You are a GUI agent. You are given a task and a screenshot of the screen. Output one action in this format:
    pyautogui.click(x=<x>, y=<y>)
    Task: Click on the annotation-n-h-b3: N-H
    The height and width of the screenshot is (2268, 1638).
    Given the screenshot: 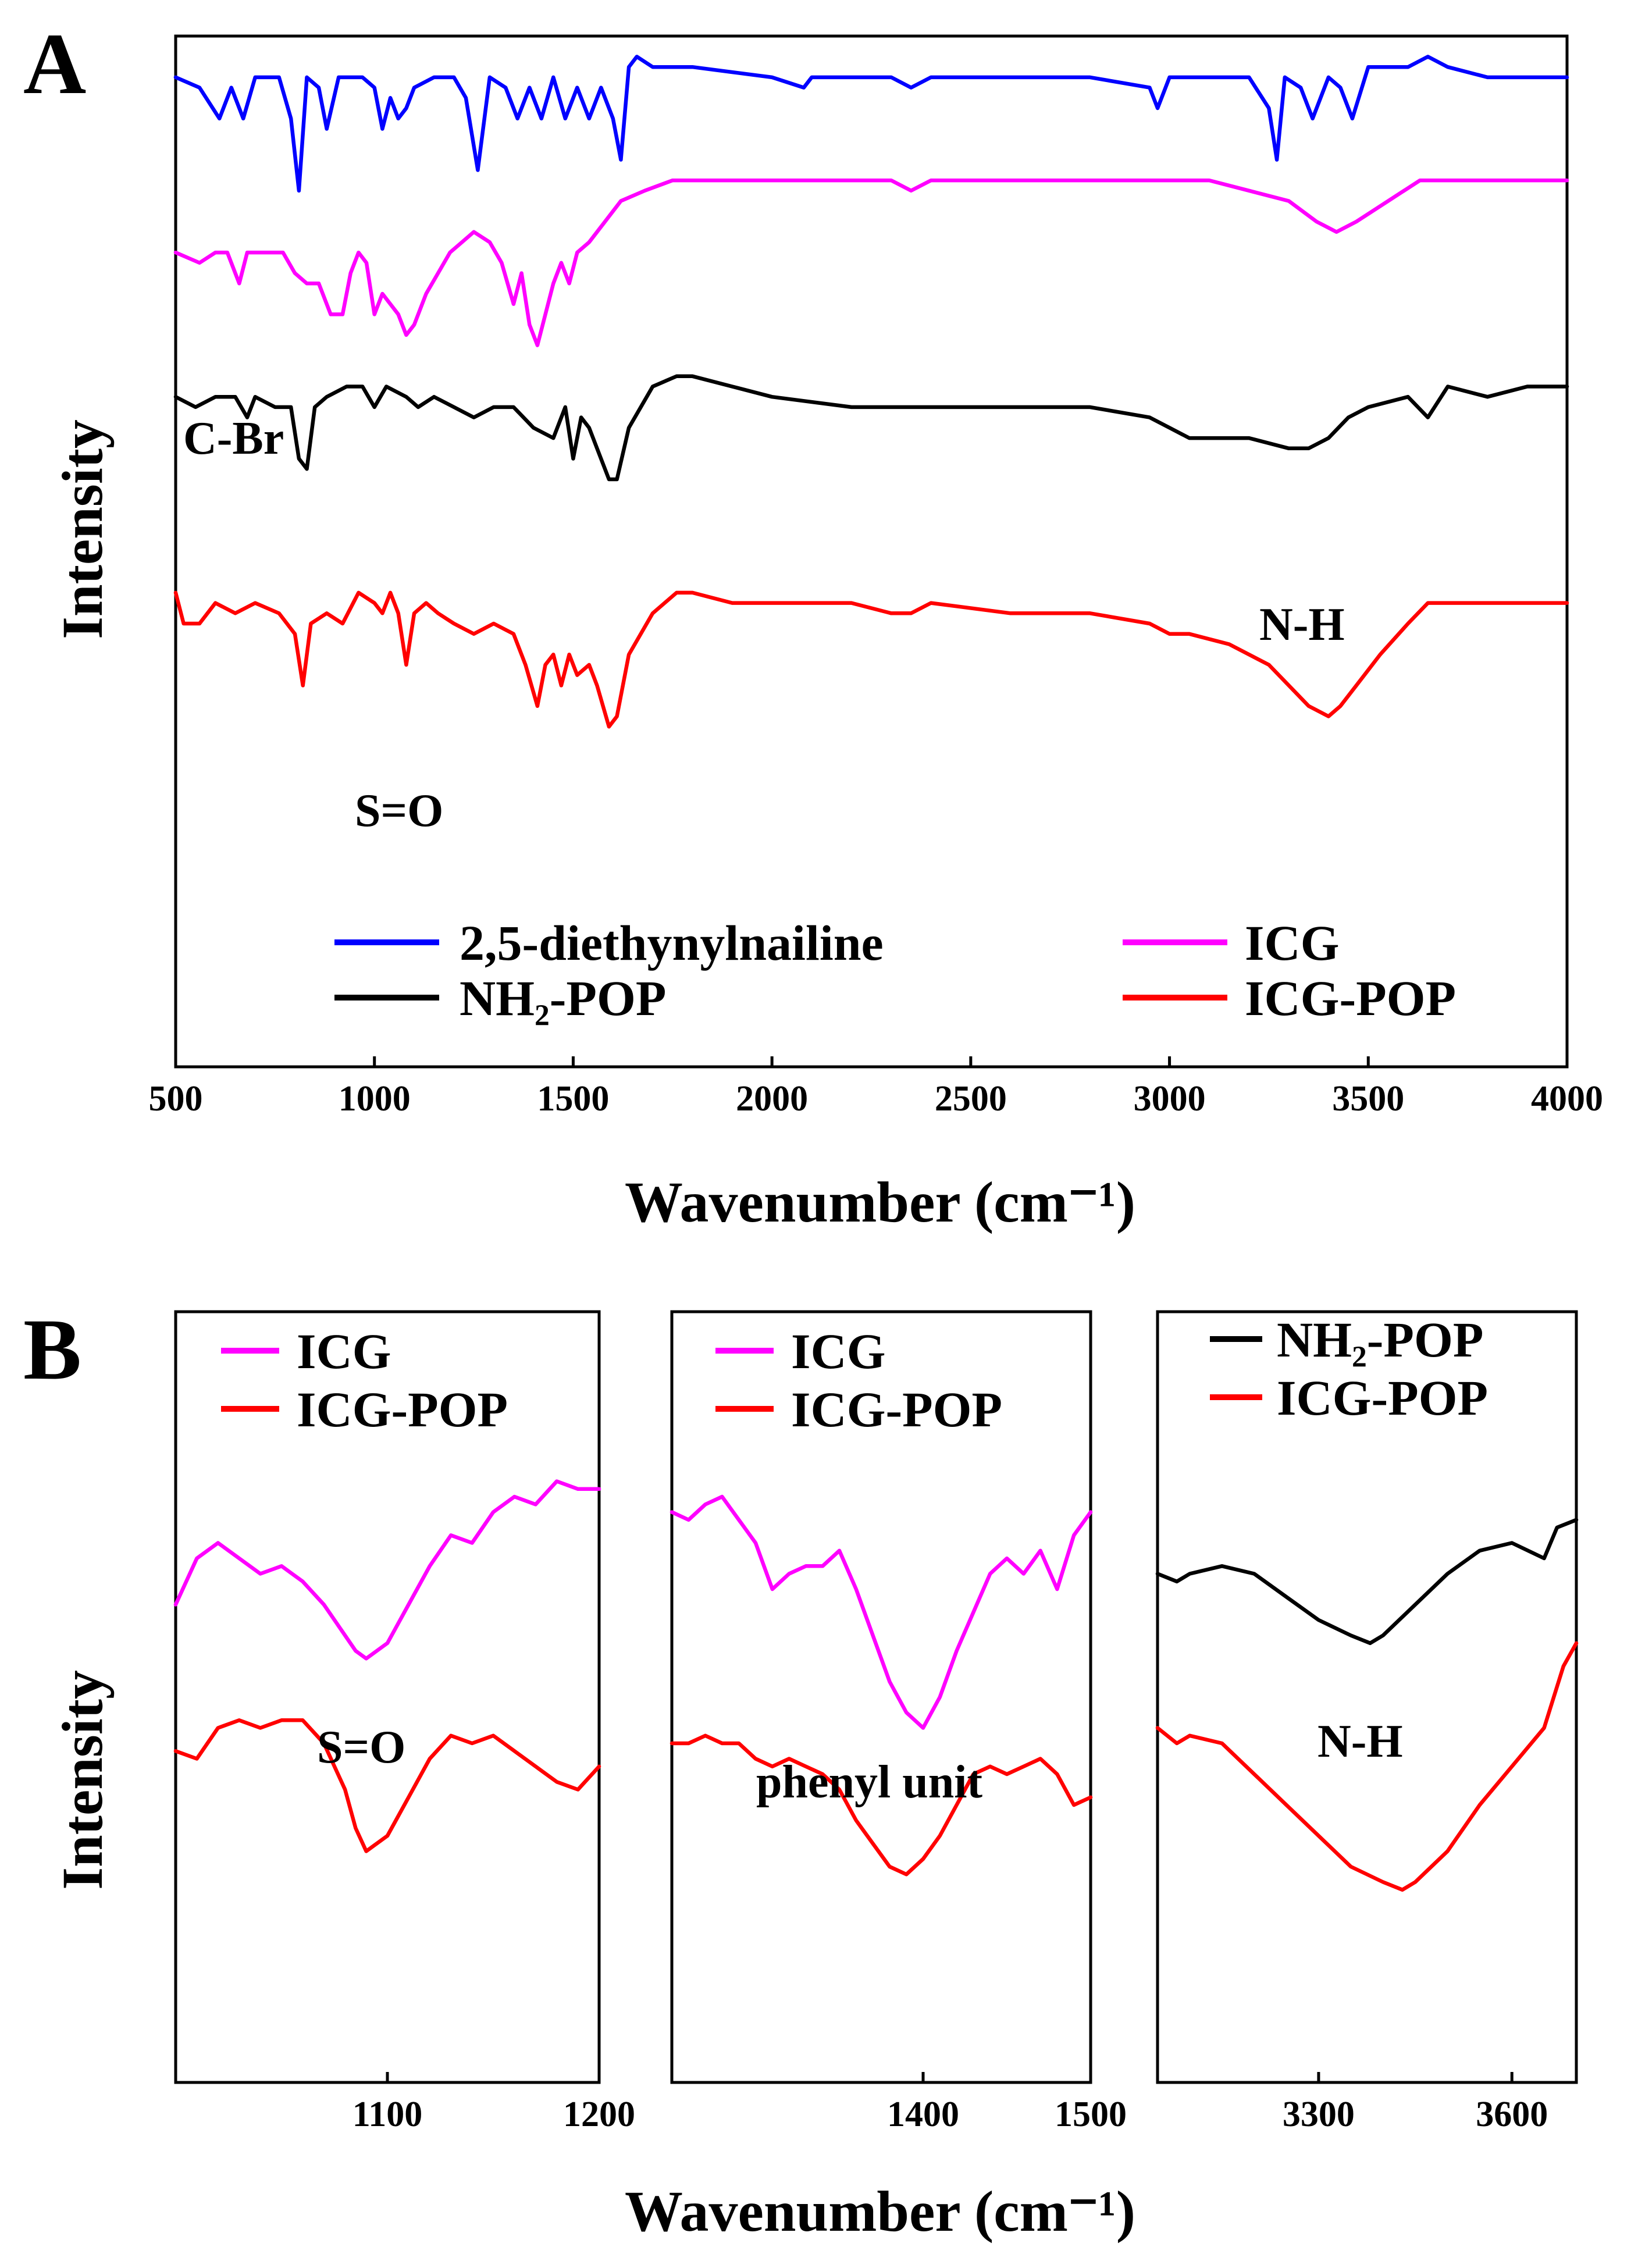 What is the action you would take?
    pyautogui.click(x=1360, y=1741)
    